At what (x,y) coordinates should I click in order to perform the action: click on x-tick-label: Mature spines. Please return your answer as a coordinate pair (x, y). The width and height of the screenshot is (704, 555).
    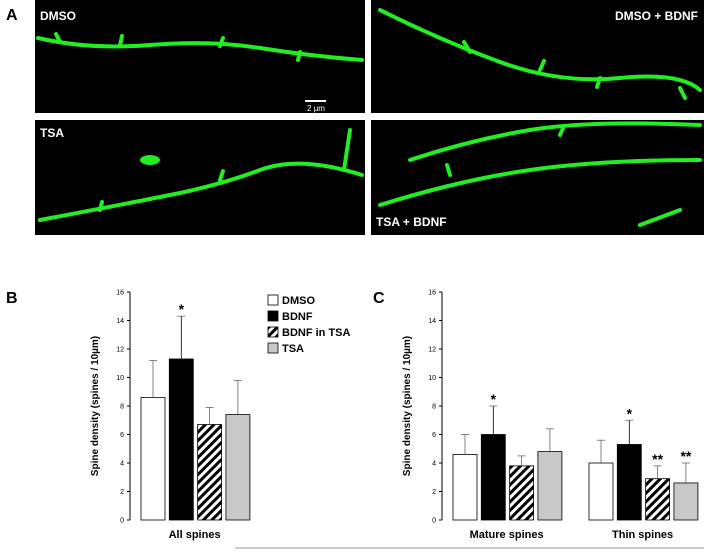
    Looking at the image, I should click on (507, 535).